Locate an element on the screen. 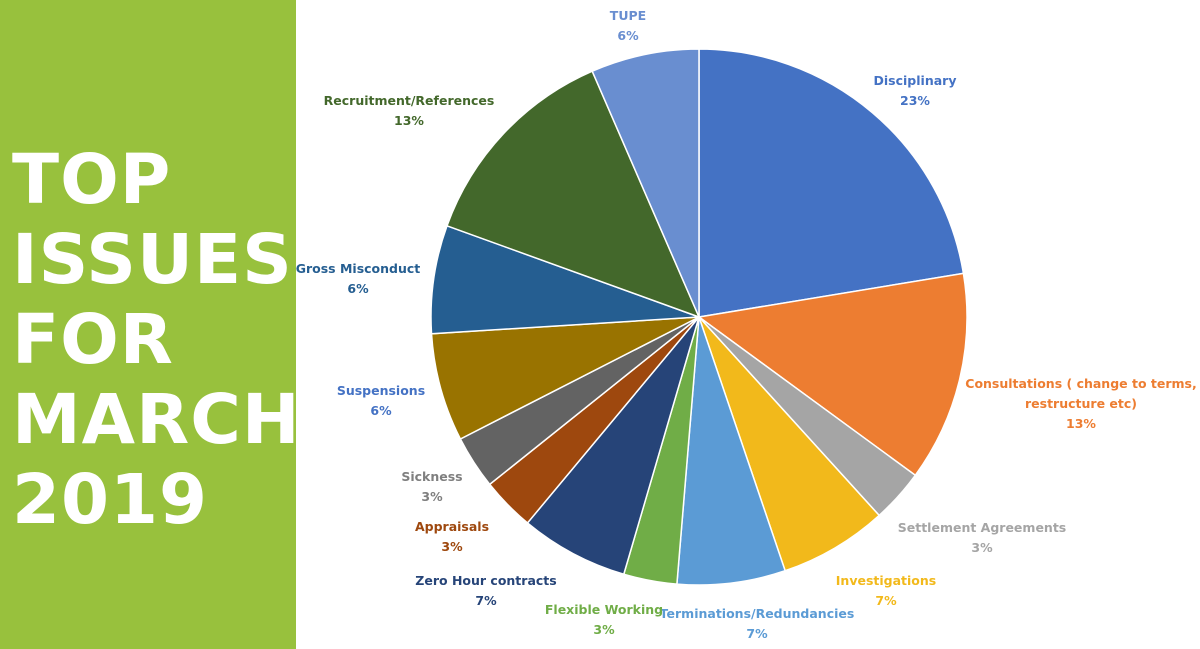 The height and width of the screenshot is (649, 1200). pie-slice-recruitment-references is located at coordinates (573, 194).